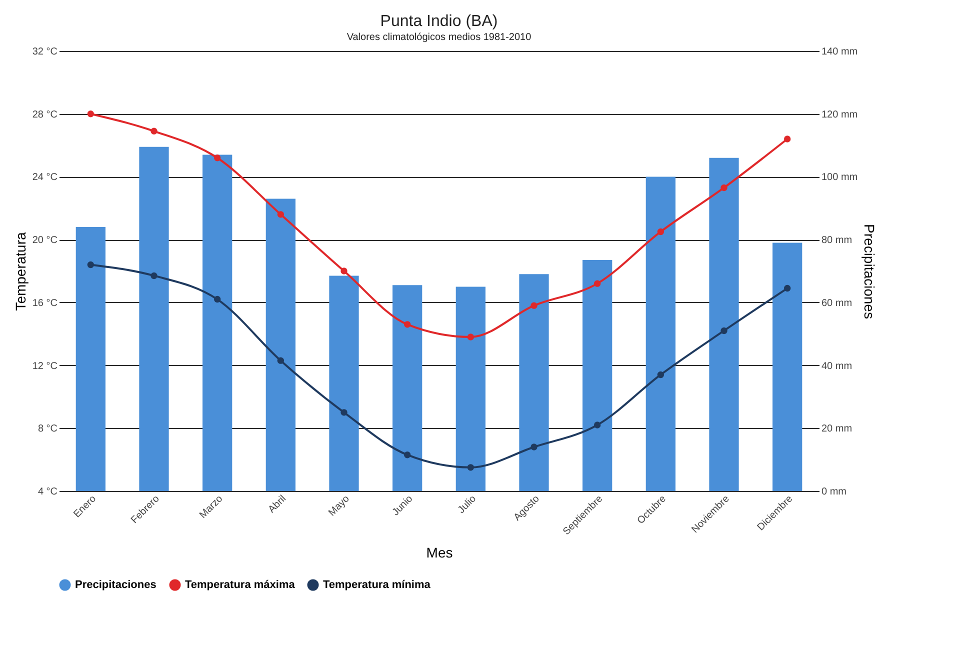  Describe the element at coordinates (439, 37) in the screenshot. I see `chart-subtitle: Valores climatológicos medios 1981-2010` at that location.